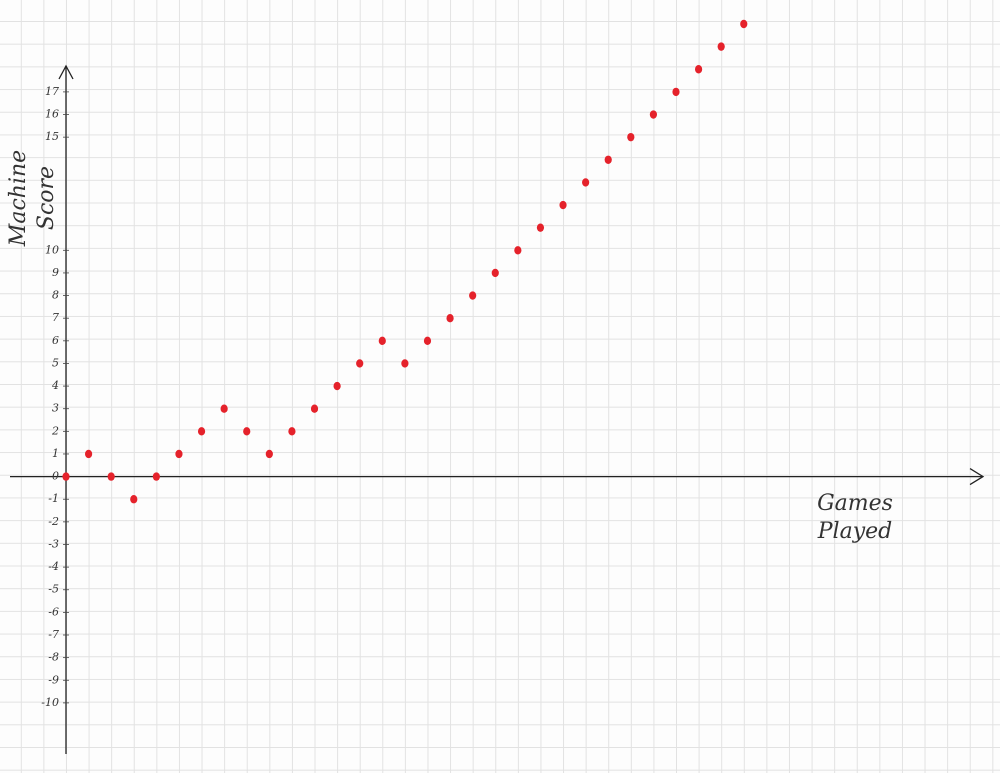 The height and width of the screenshot is (773, 1000). I want to click on y-tick-label: -4, so click(53, 566).